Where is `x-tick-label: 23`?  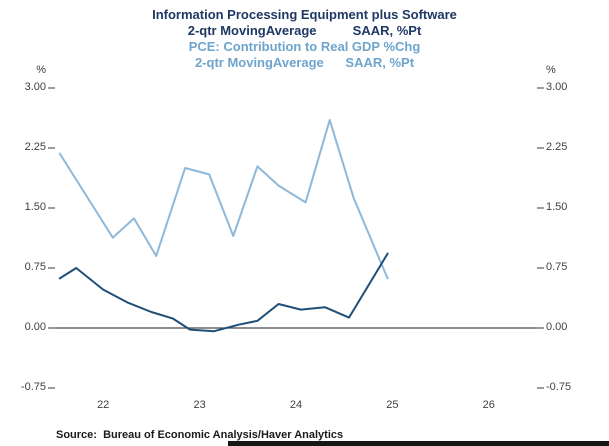
x-tick-label: 23 is located at coordinates (199, 405).